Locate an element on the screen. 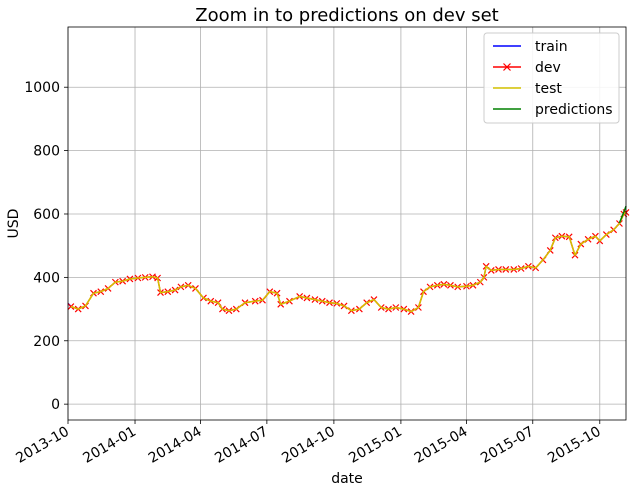 The image size is (632, 492). series-line-predictions is located at coordinates (622, 214).